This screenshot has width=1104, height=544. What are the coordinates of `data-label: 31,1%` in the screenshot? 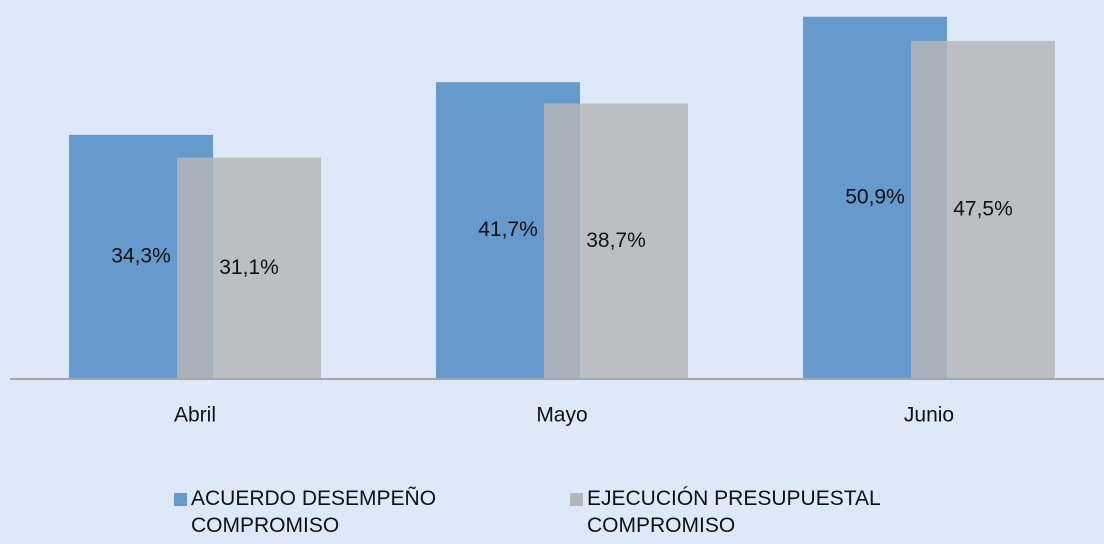 It's located at (249, 267).